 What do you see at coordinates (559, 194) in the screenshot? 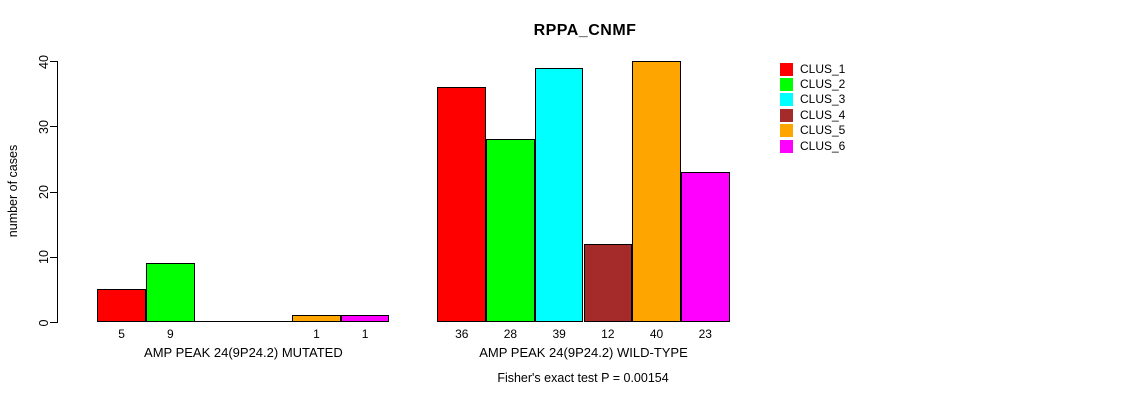
I see `bar-clus_3-wild-type` at bounding box center [559, 194].